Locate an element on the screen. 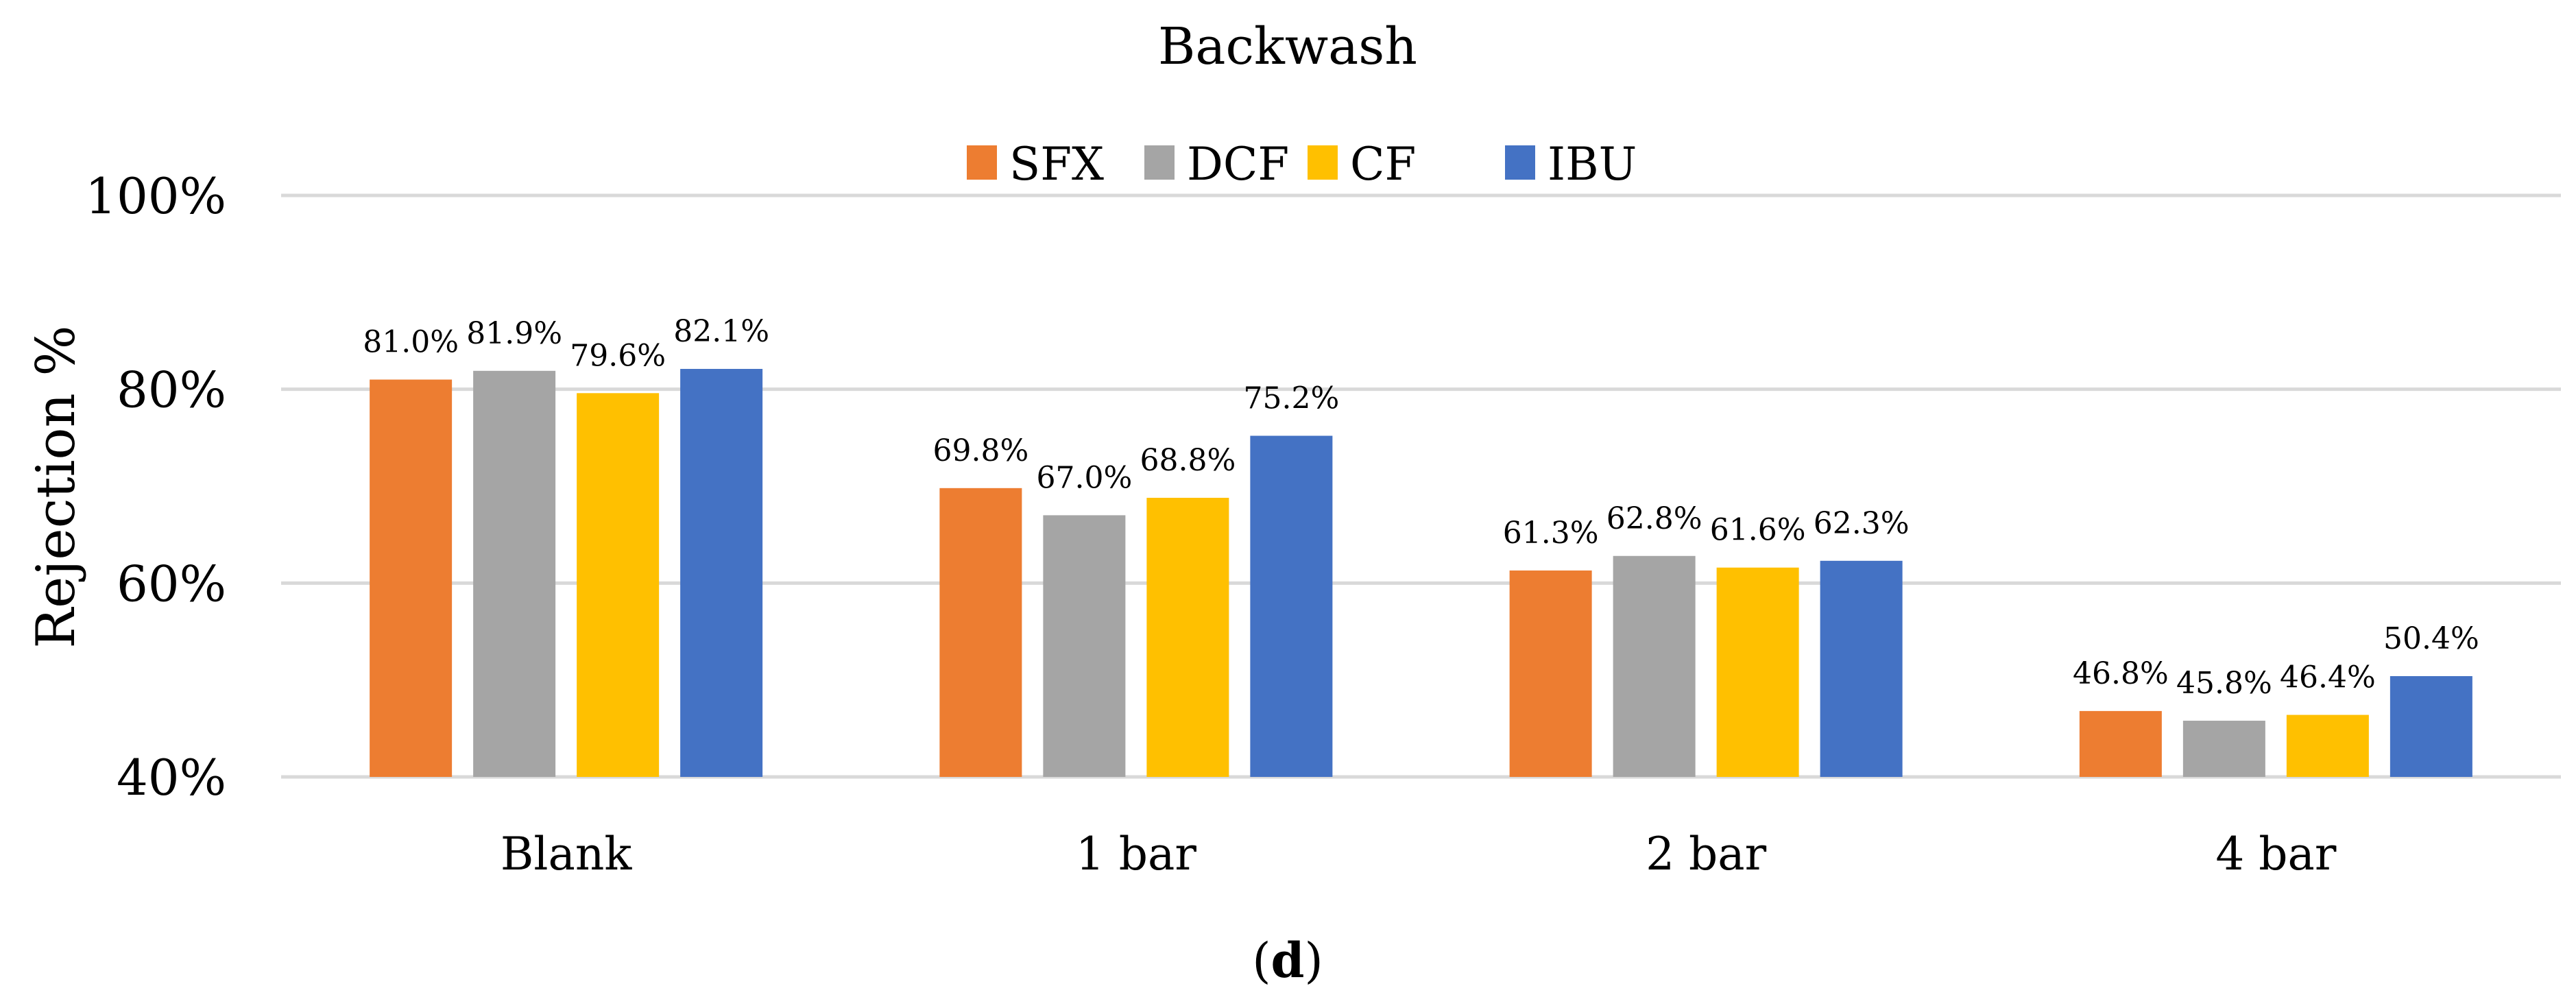 The width and height of the screenshot is (2576, 1008). data-label: 46.8% is located at coordinates (2121, 673).